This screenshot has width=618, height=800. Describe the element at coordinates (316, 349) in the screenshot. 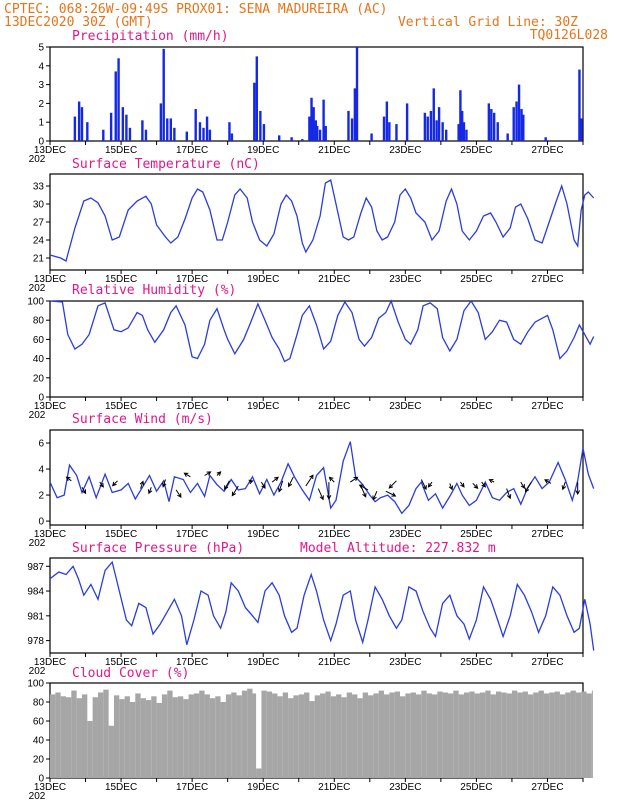

I see `humidity-frame` at that location.